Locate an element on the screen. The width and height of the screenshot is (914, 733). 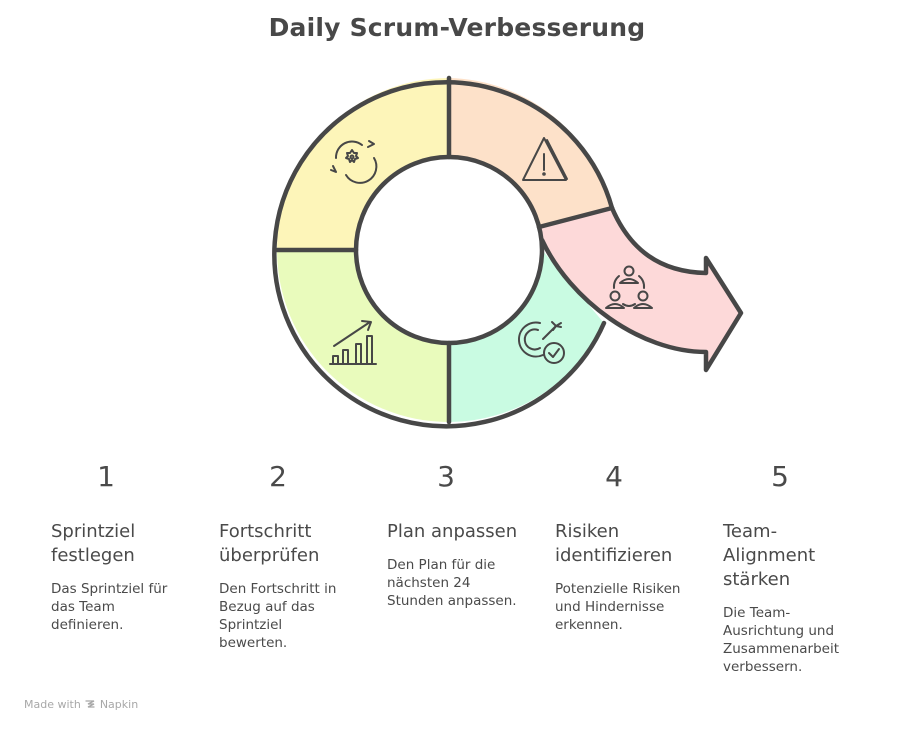
segment-4-risiken is located at coordinates (530, 152).